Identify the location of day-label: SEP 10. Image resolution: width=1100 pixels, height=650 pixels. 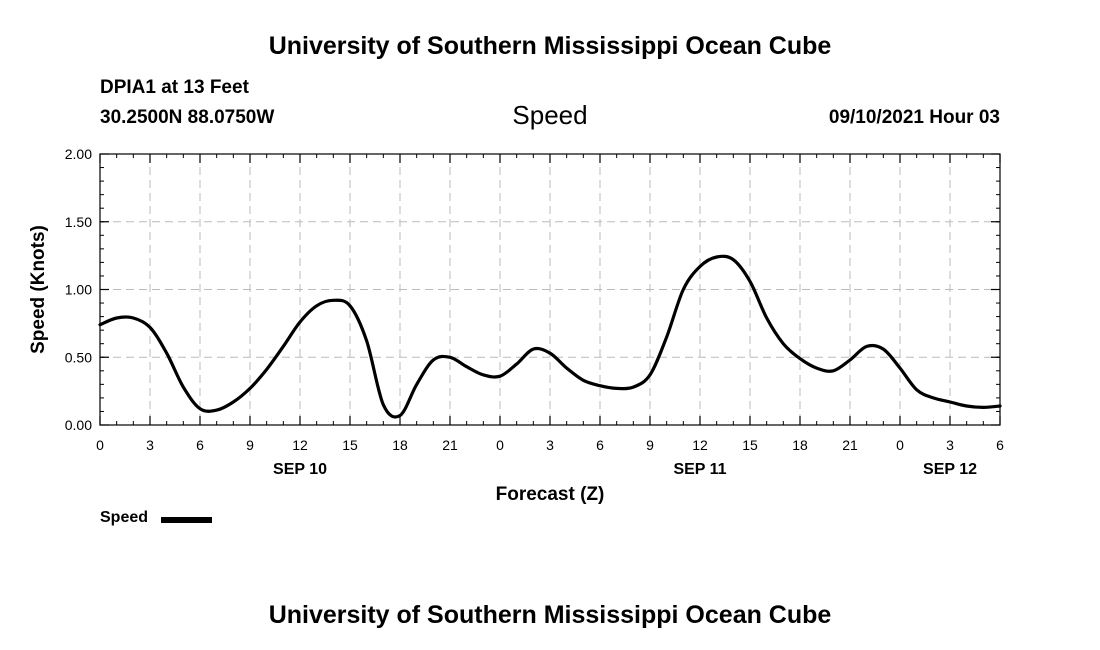
(300, 469).